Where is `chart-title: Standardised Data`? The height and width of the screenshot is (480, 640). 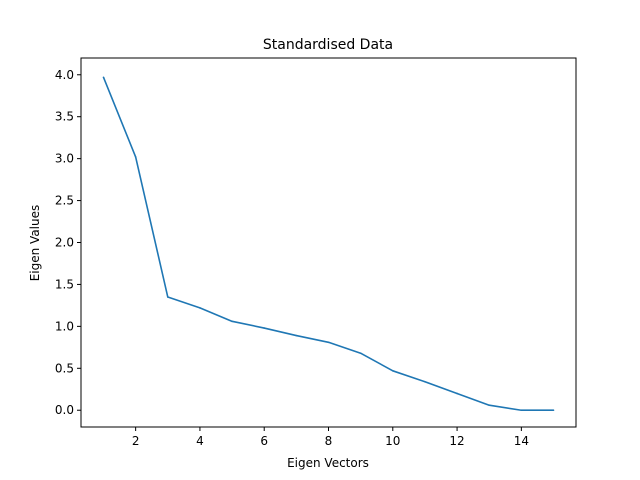
chart-title: Standardised Data is located at coordinates (328, 45).